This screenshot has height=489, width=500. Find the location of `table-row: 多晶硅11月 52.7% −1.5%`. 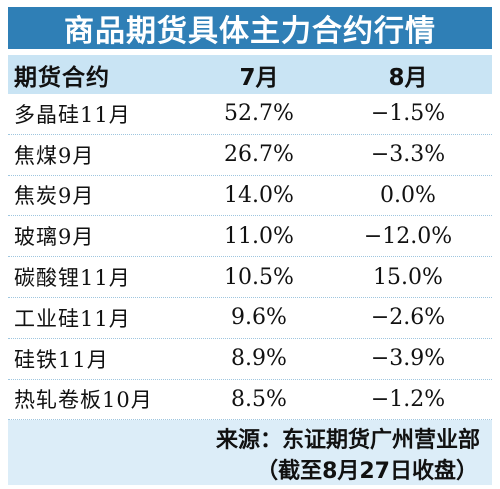

table-row: 多晶硅11月 52.7% −1.5% is located at coordinates (250, 114).